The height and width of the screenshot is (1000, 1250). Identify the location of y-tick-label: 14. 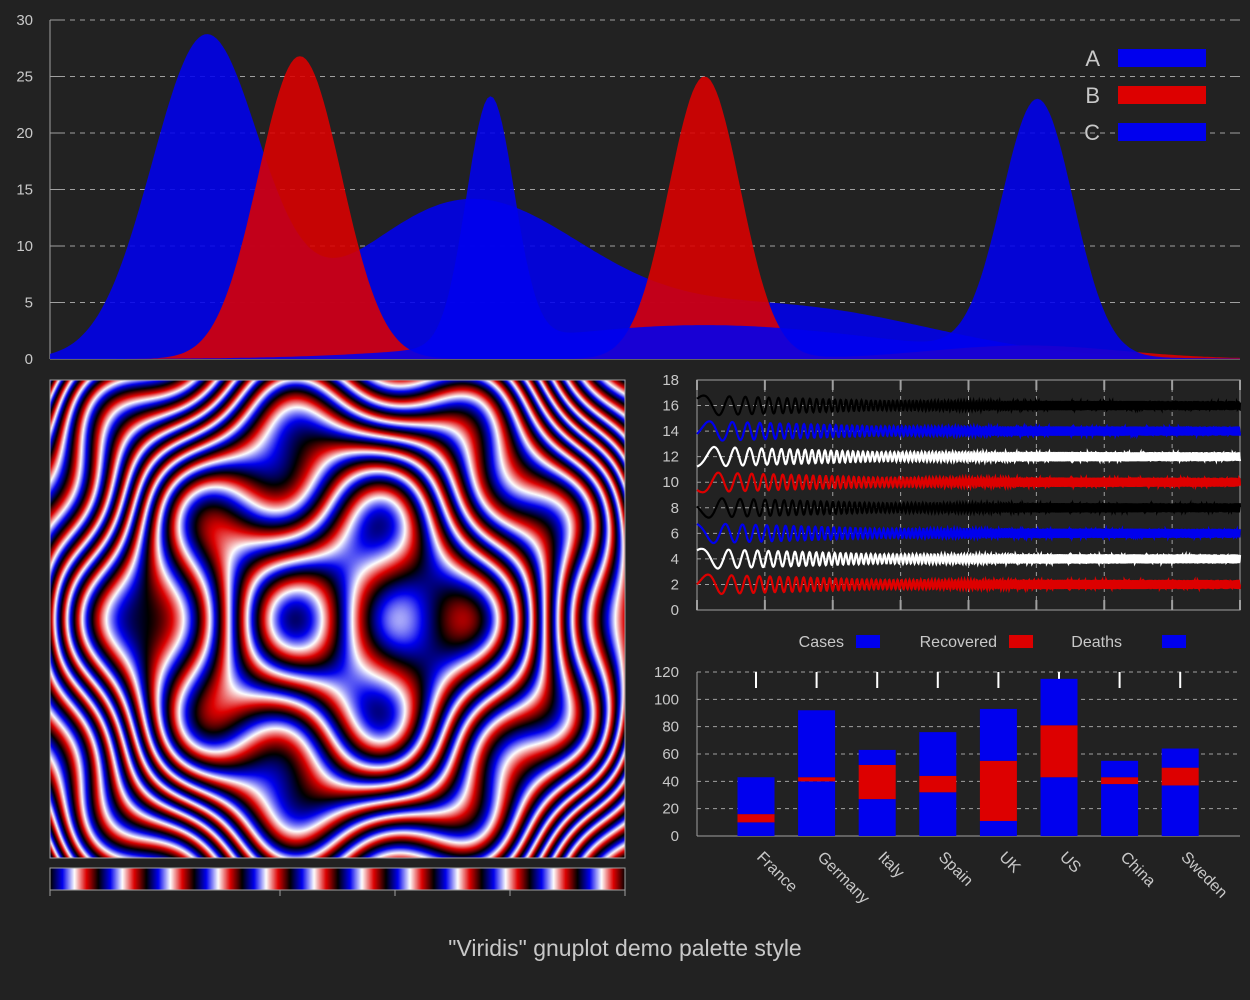
(670, 431).